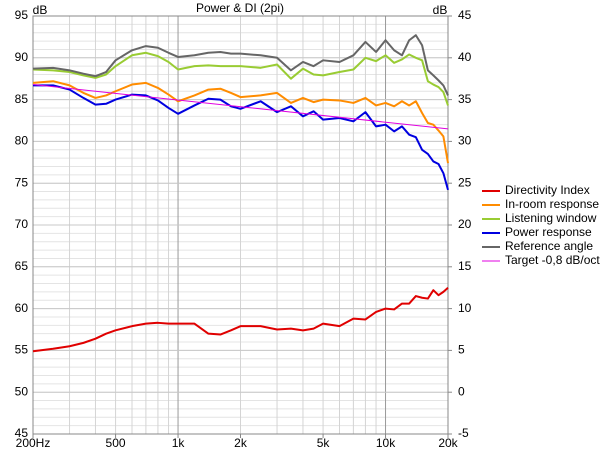 This screenshot has height=457, width=602. I want to click on y-tick-label: 50, so click(22, 391).